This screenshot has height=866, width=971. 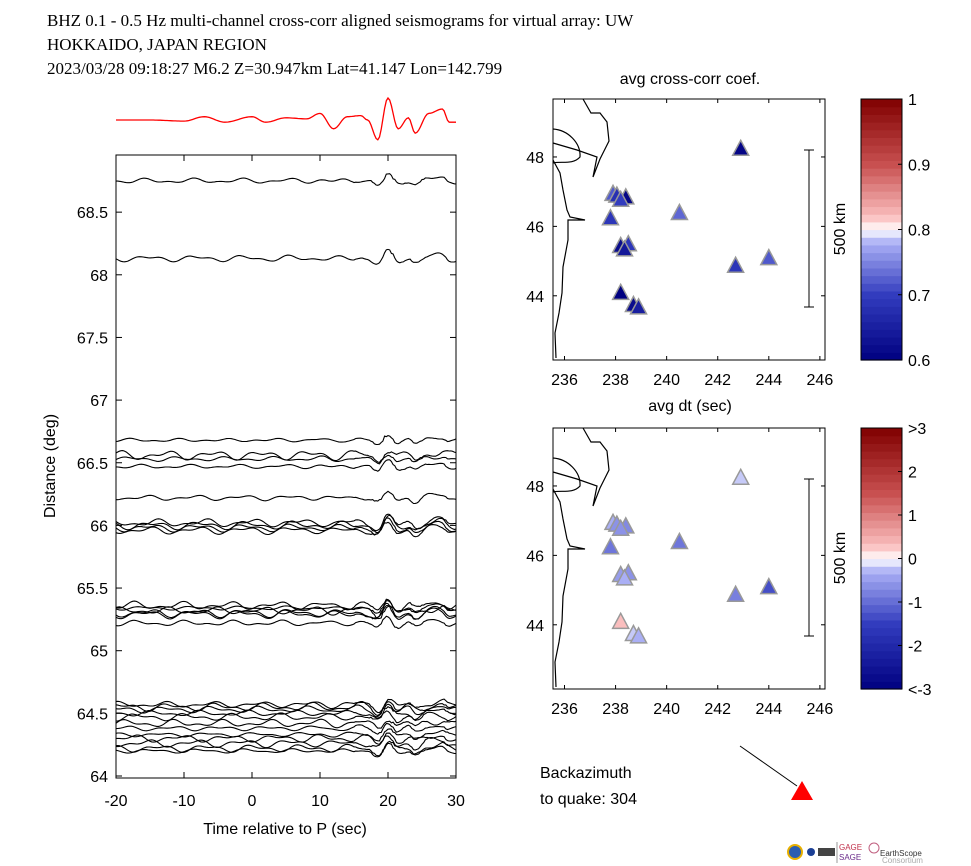 I want to click on map-x-tick-label: 244, so click(x=768, y=380).